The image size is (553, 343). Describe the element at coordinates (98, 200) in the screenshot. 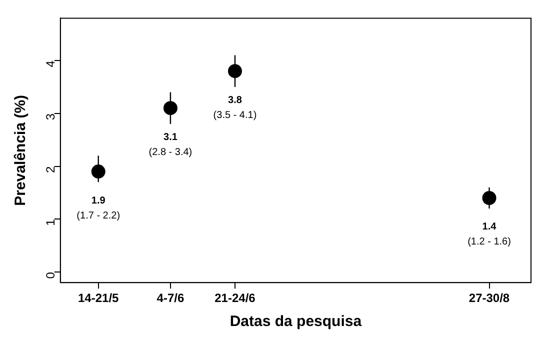

I see `data-label: 1.9` at that location.